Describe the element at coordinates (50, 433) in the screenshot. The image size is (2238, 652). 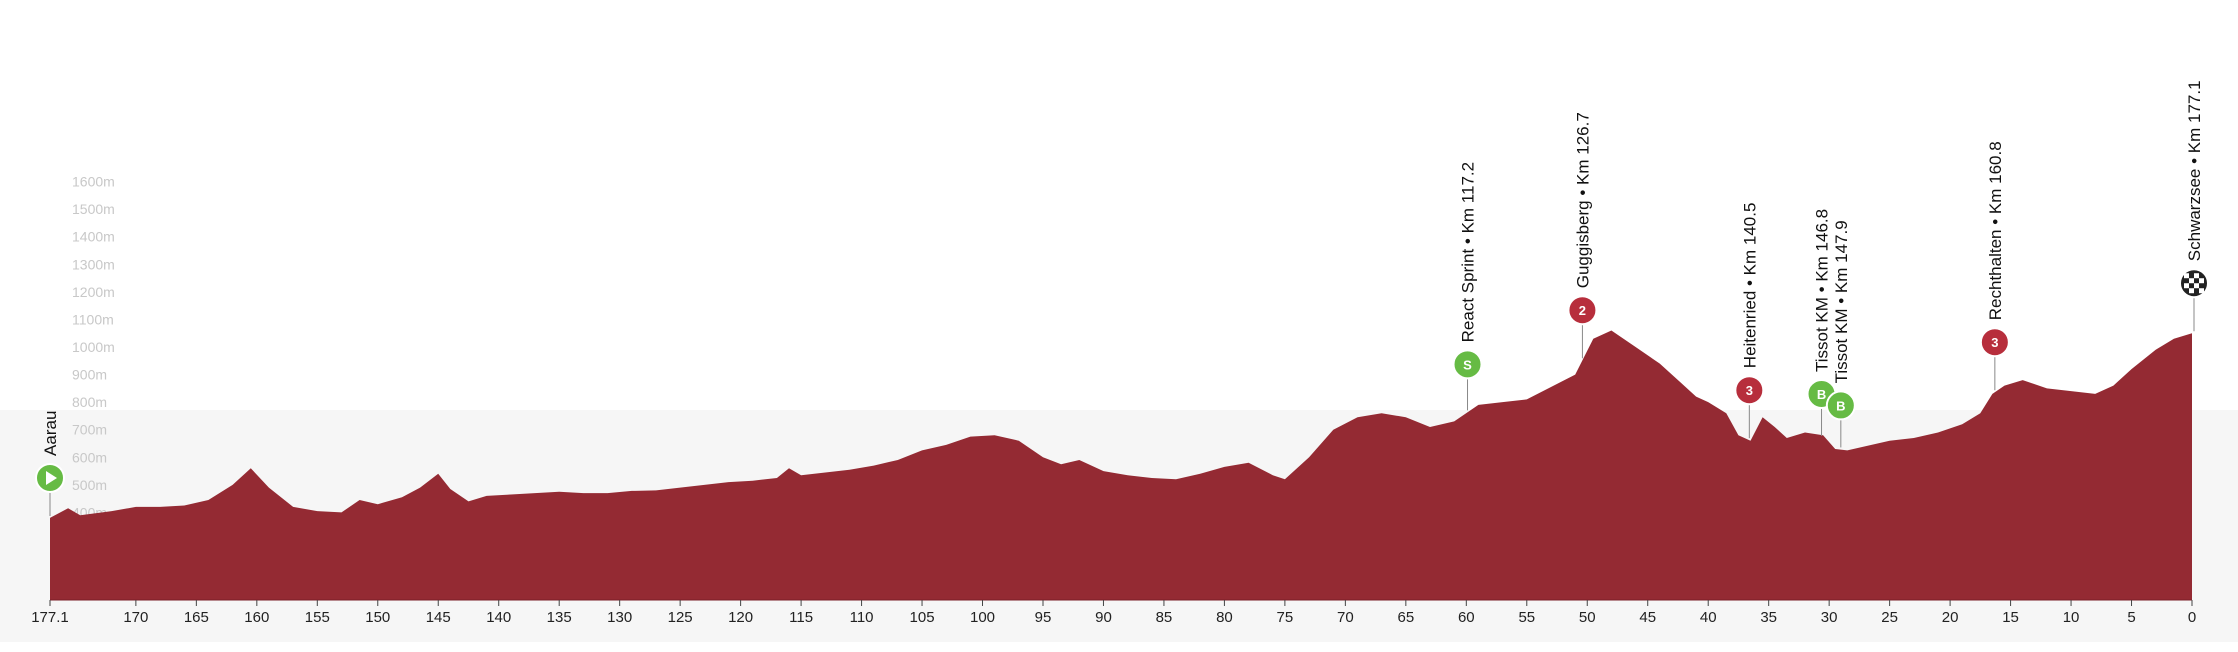
I see `waypoint-label: Aarau` at that location.